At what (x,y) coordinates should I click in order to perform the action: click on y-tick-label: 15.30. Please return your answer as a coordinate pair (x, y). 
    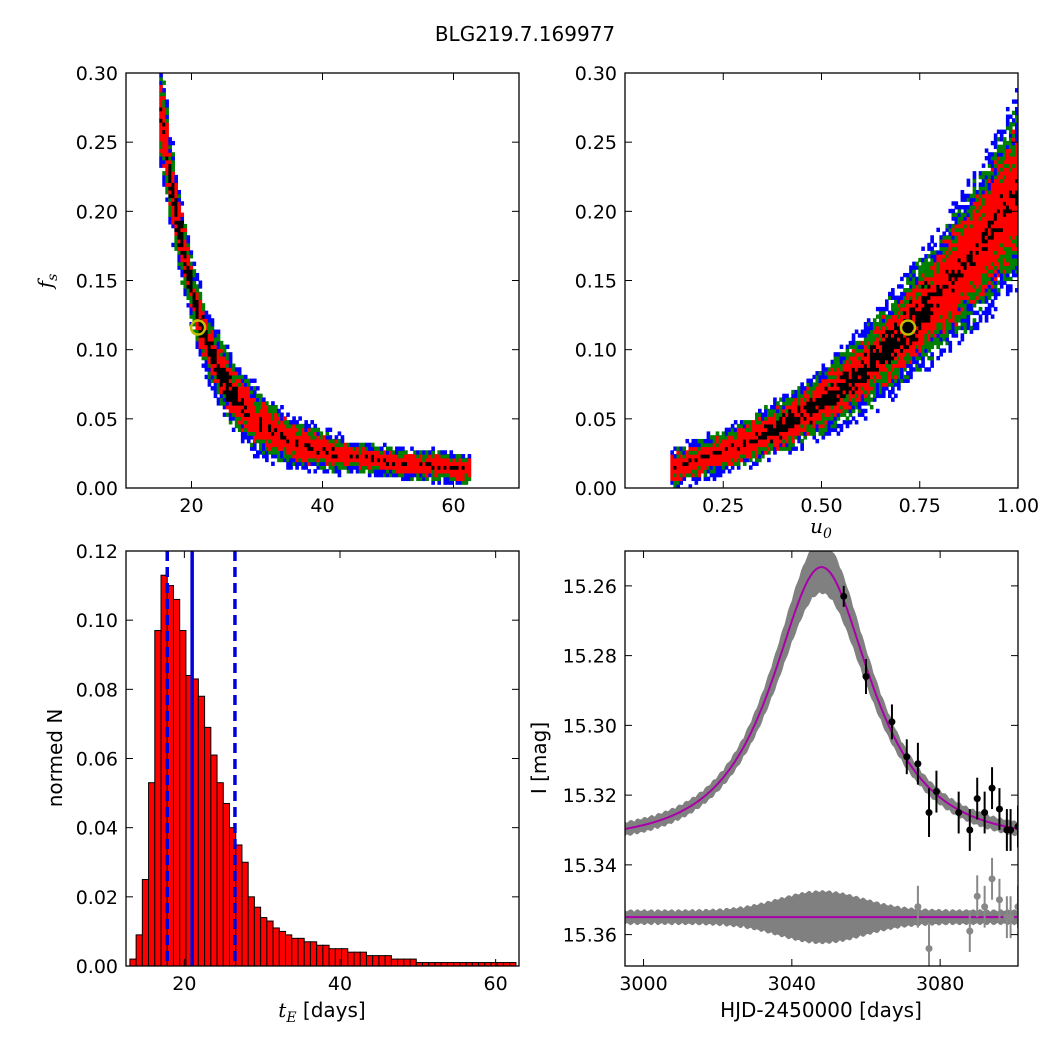
    Looking at the image, I should click on (590, 726).